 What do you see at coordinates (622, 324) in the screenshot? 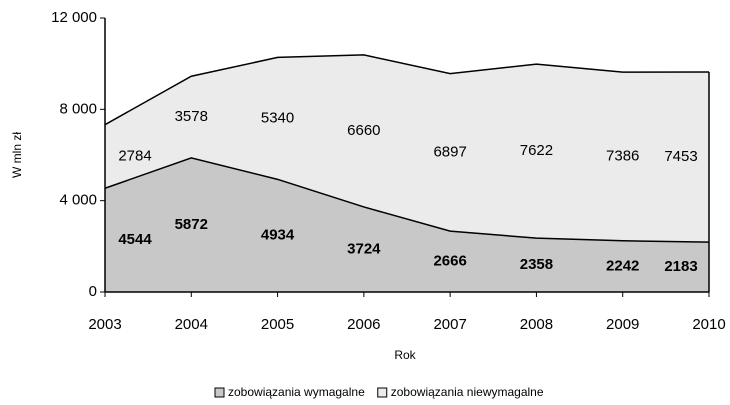
I see `x-tick-label: 2009` at bounding box center [622, 324].